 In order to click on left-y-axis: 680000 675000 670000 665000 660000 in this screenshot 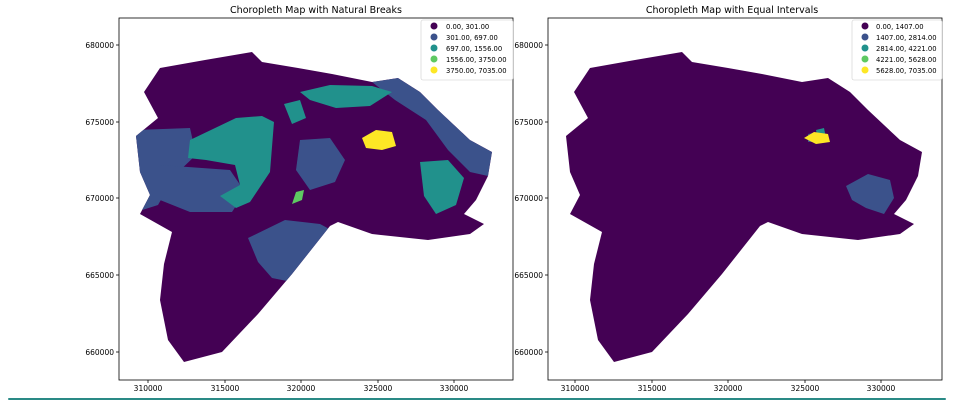, I will do `click(102, 199)`.